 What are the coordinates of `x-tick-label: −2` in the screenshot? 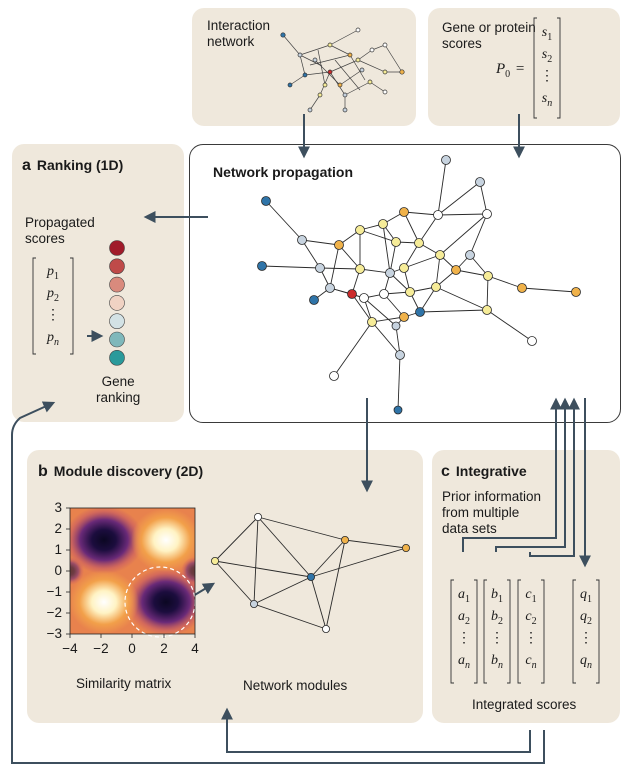 It's located at (101, 648).